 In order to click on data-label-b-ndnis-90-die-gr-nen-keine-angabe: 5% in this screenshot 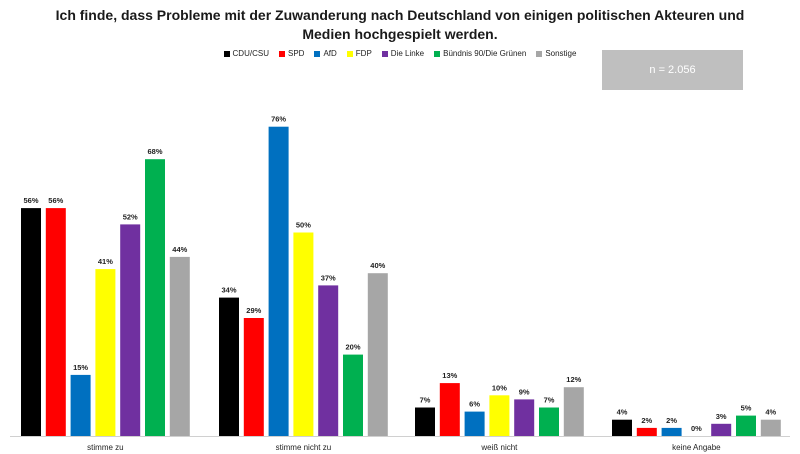, I will do `click(746, 408)`.